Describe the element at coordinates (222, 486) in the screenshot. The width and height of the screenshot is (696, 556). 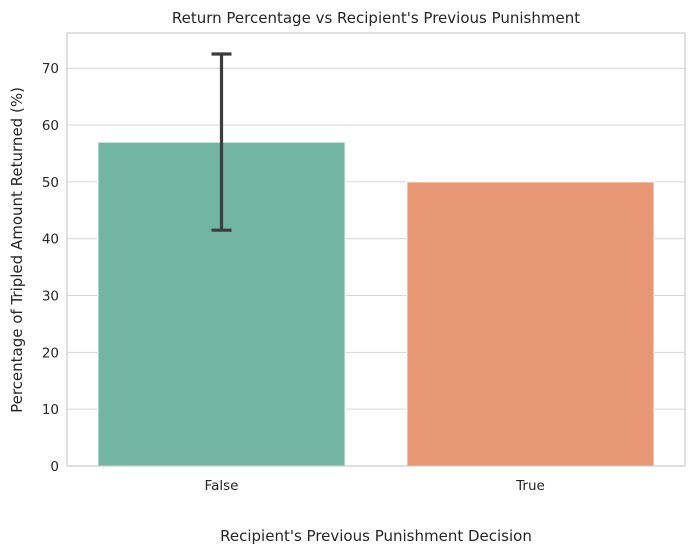
I see `x-tick-label: False` at that location.